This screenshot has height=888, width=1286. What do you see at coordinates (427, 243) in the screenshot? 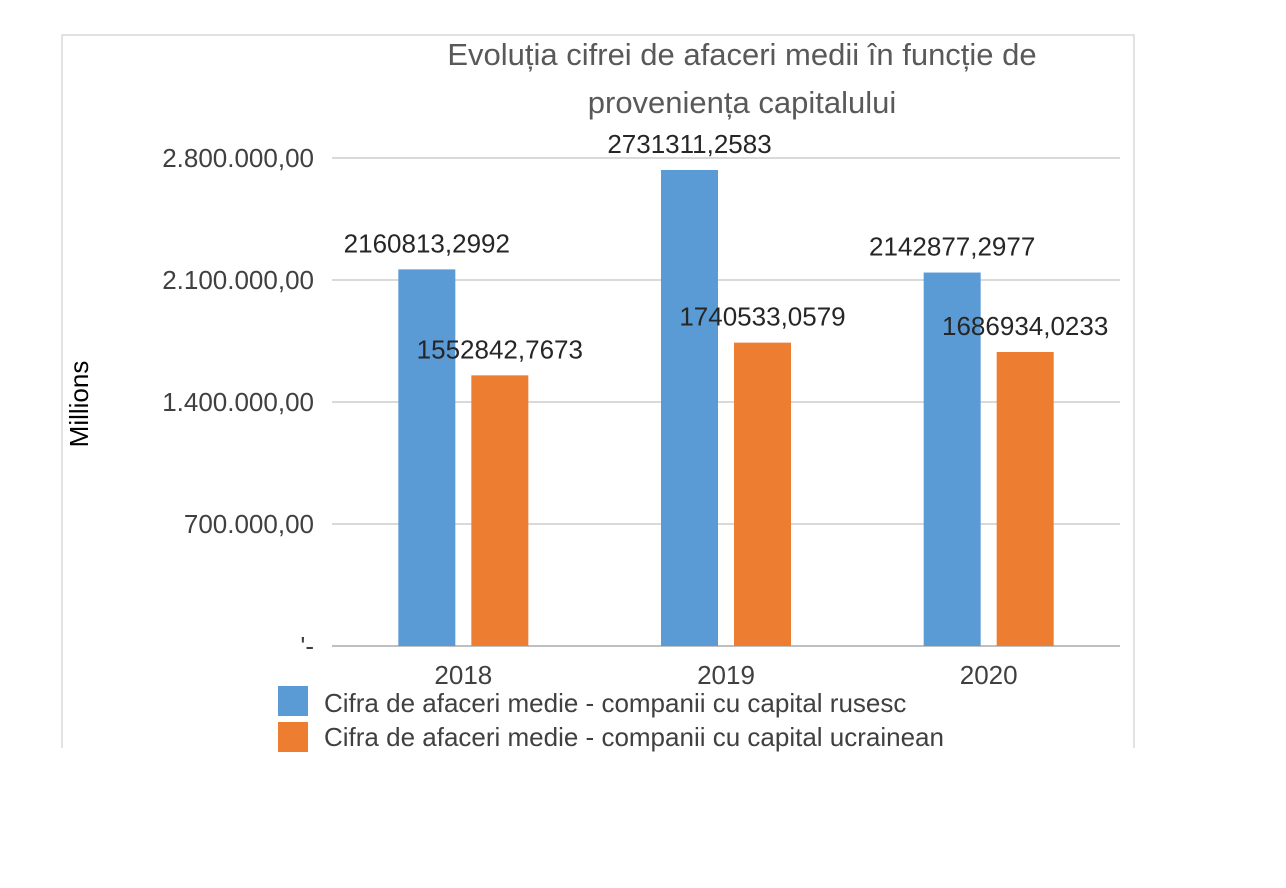
I see `data-label: 2160813,2992` at bounding box center [427, 243].